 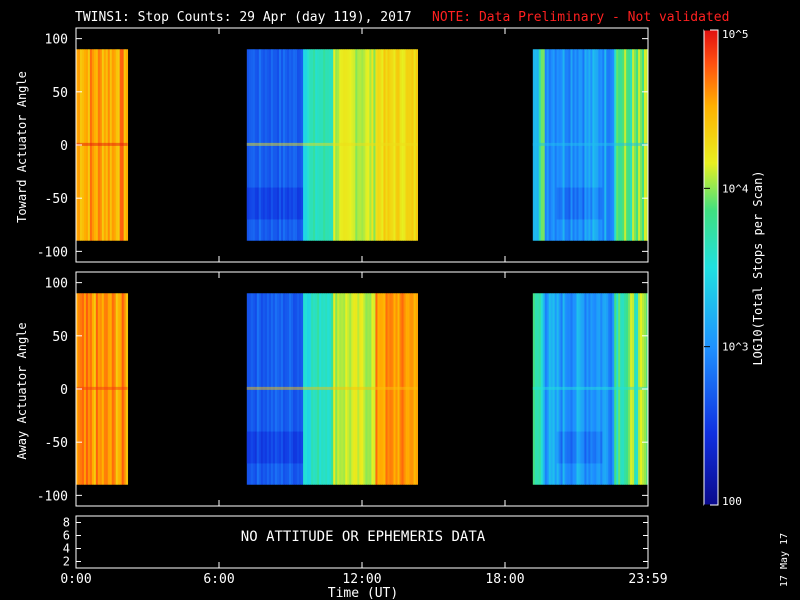 What do you see at coordinates (361, 579) in the screenshot?
I see `x-tick-label: 12:00` at bounding box center [361, 579].